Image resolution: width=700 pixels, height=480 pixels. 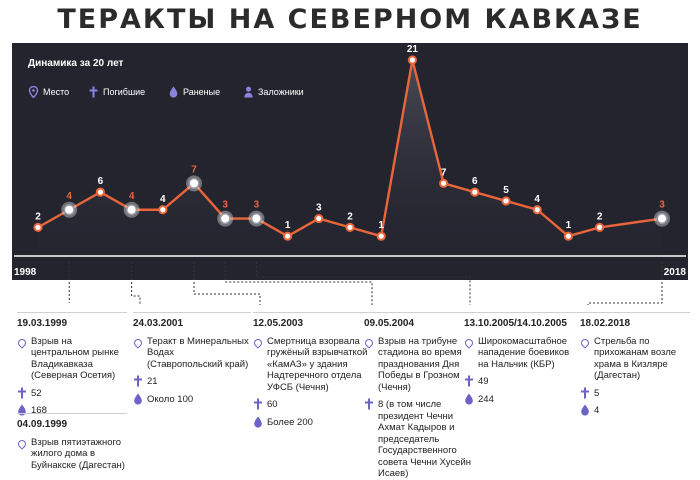 I want to click on person-icon, so click(x=248, y=92).